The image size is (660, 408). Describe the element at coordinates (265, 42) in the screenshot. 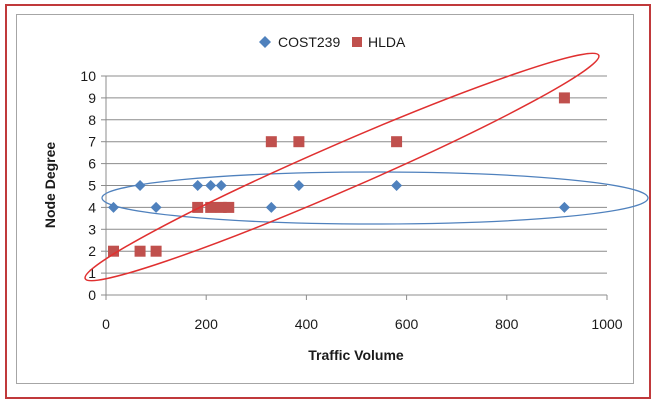

I see `legend-diamond-marker` at that location.